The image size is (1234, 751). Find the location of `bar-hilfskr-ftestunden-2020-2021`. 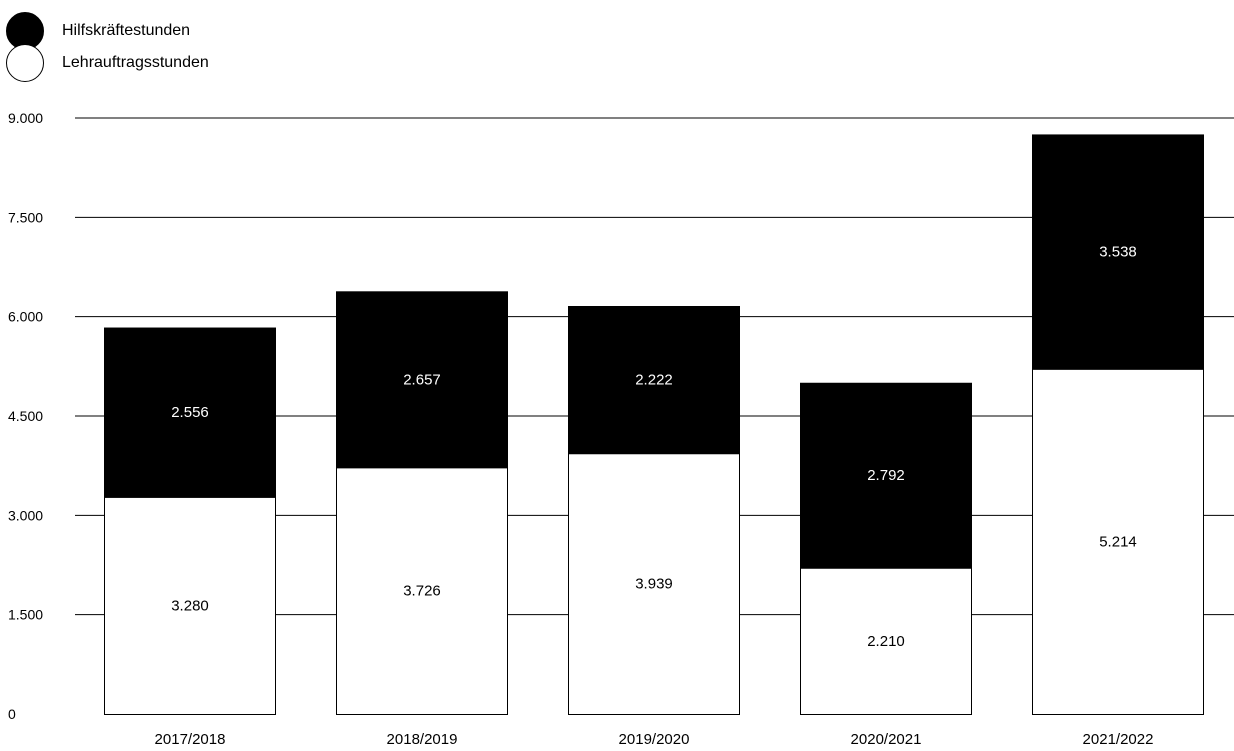

bar-hilfskr-ftestunden-2020-2021 is located at coordinates (886, 475).